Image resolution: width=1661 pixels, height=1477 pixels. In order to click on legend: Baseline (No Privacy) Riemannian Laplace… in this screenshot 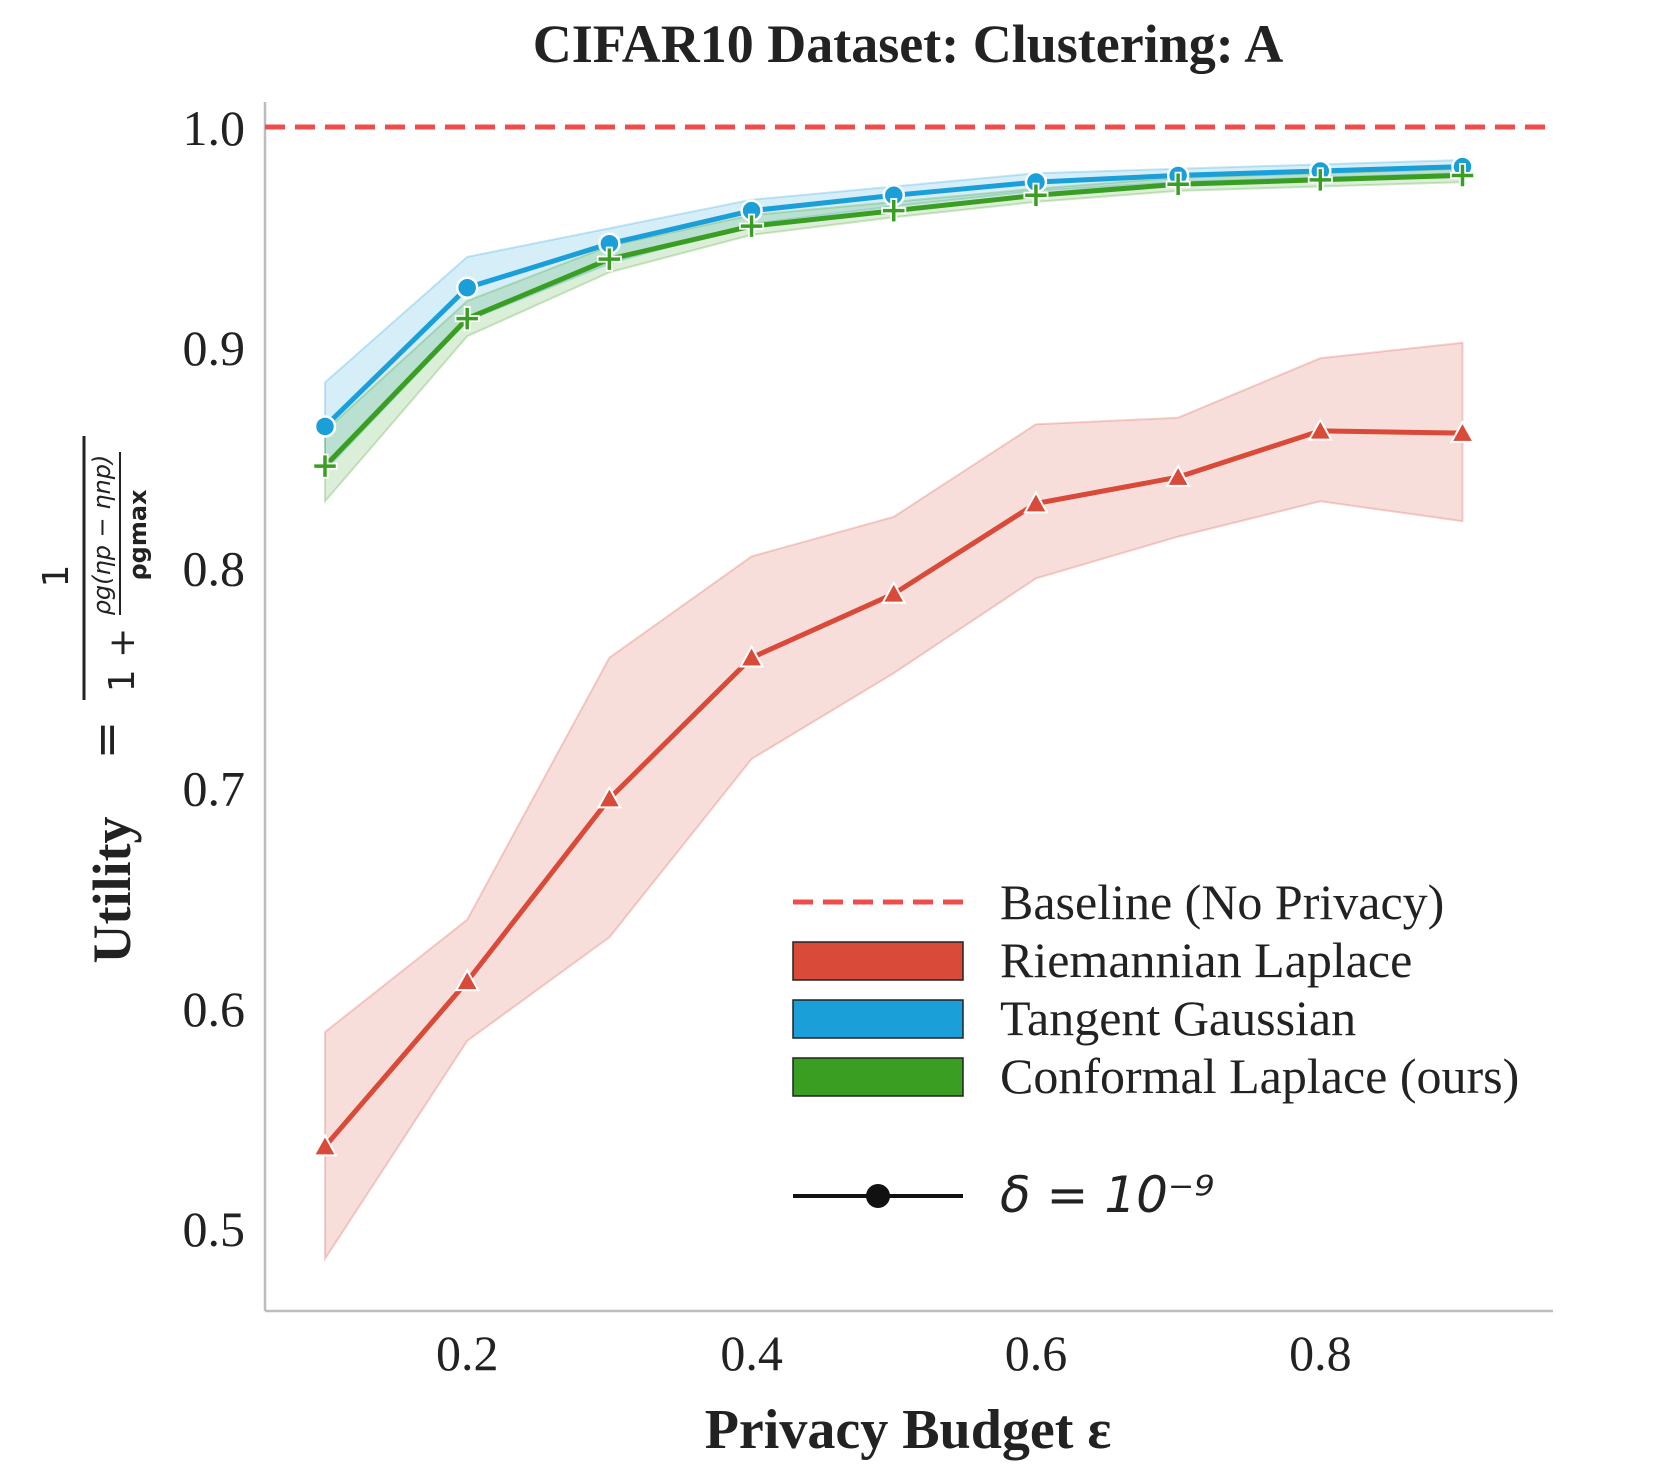, I will do `click(1155, 1049)`.